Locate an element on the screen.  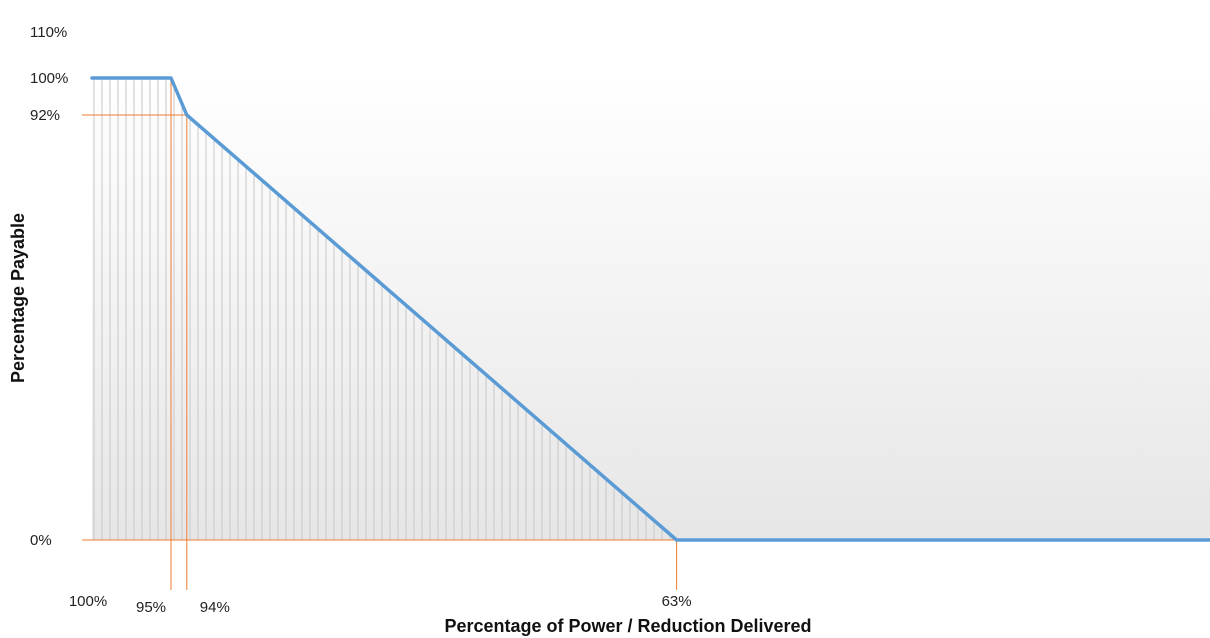
y-axis-title: Percentage Payable is located at coordinates (18, 298).